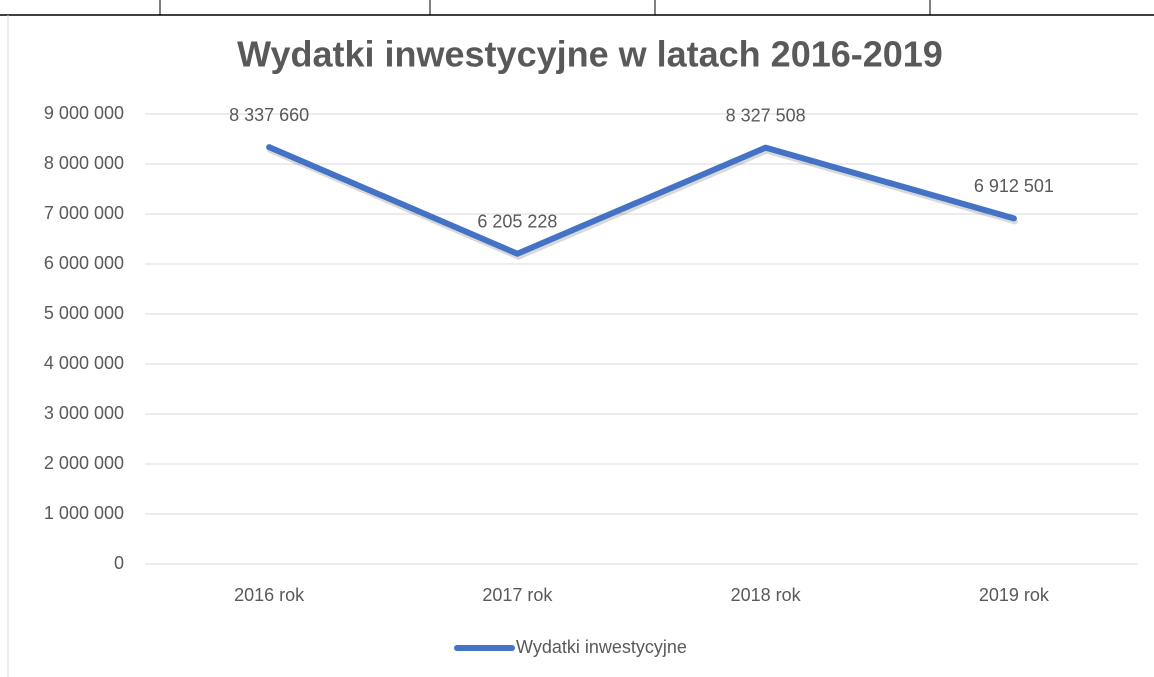 The width and height of the screenshot is (1154, 677). I want to click on y-tick-label: 9 000 000, so click(84, 113).